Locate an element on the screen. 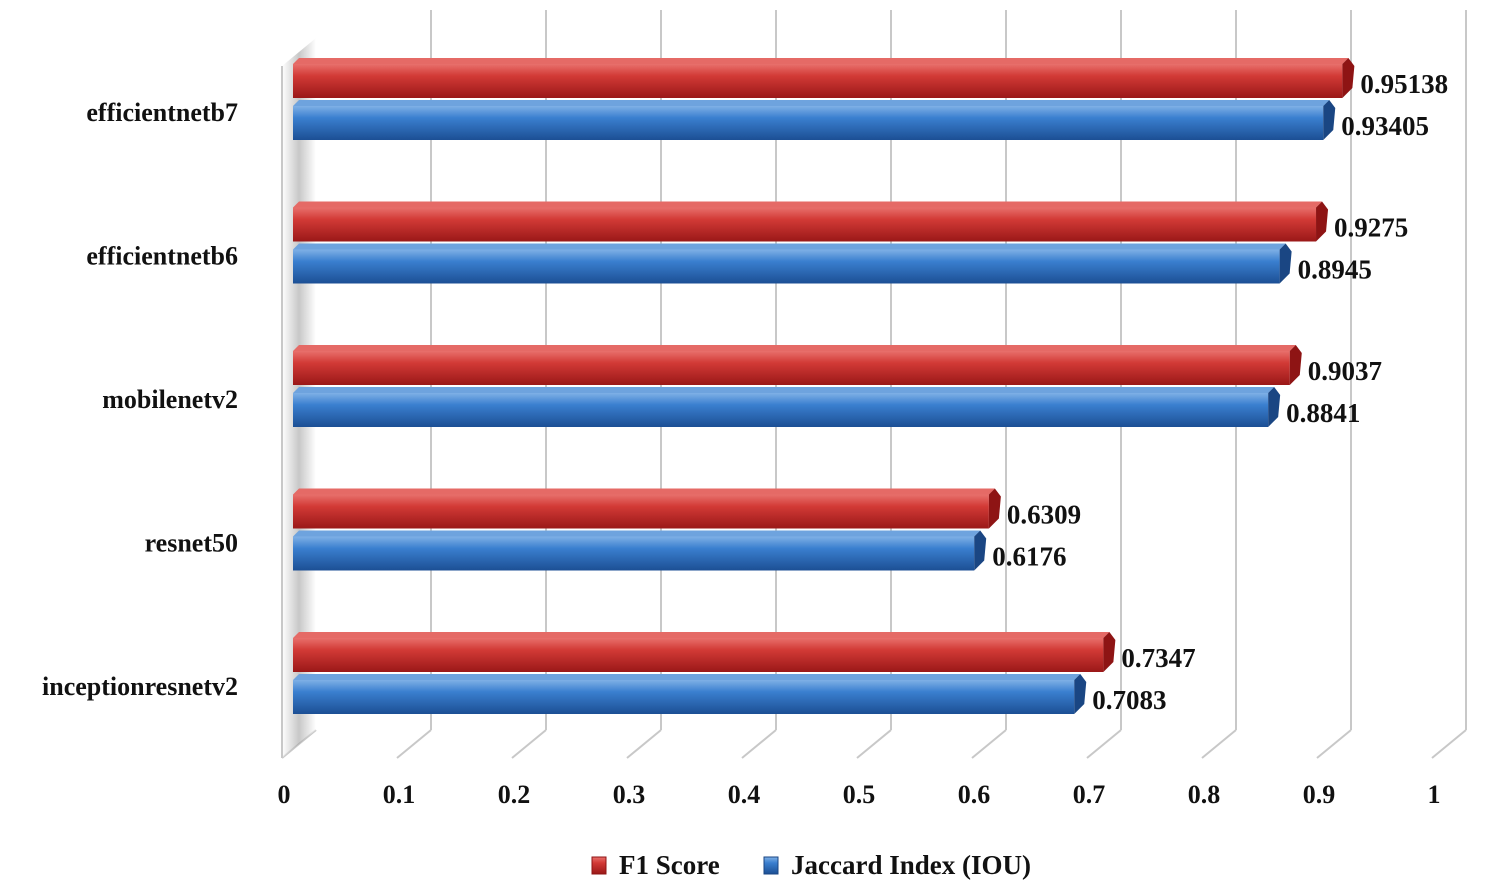 This screenshot has height=884, width=1506. x-tick-label: 0.7 is located at coordinates (1089, 794).